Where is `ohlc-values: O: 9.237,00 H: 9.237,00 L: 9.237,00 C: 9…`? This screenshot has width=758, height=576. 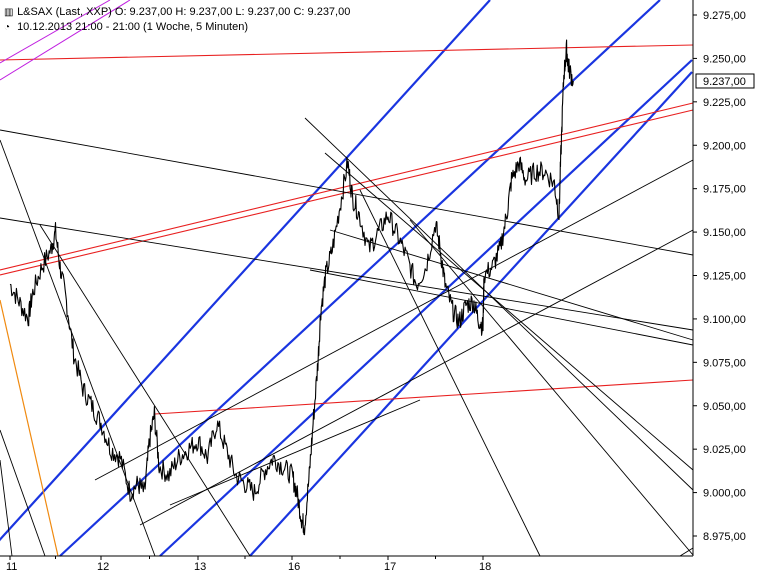 ohlc-values: O: 9.237,00 H: 9.237,00 L: 9.237,00 C: 9… is located at coordinates (232, 12).